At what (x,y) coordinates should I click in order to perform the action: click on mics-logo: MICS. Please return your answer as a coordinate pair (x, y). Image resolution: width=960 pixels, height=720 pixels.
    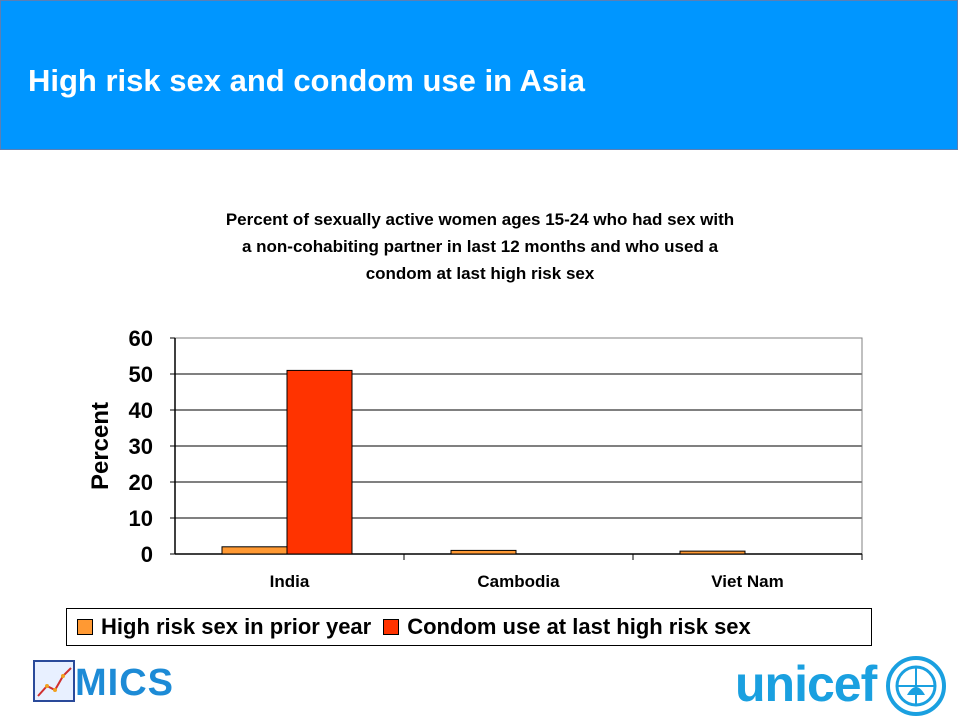
    Looking at the image, I should click on (108, 684).